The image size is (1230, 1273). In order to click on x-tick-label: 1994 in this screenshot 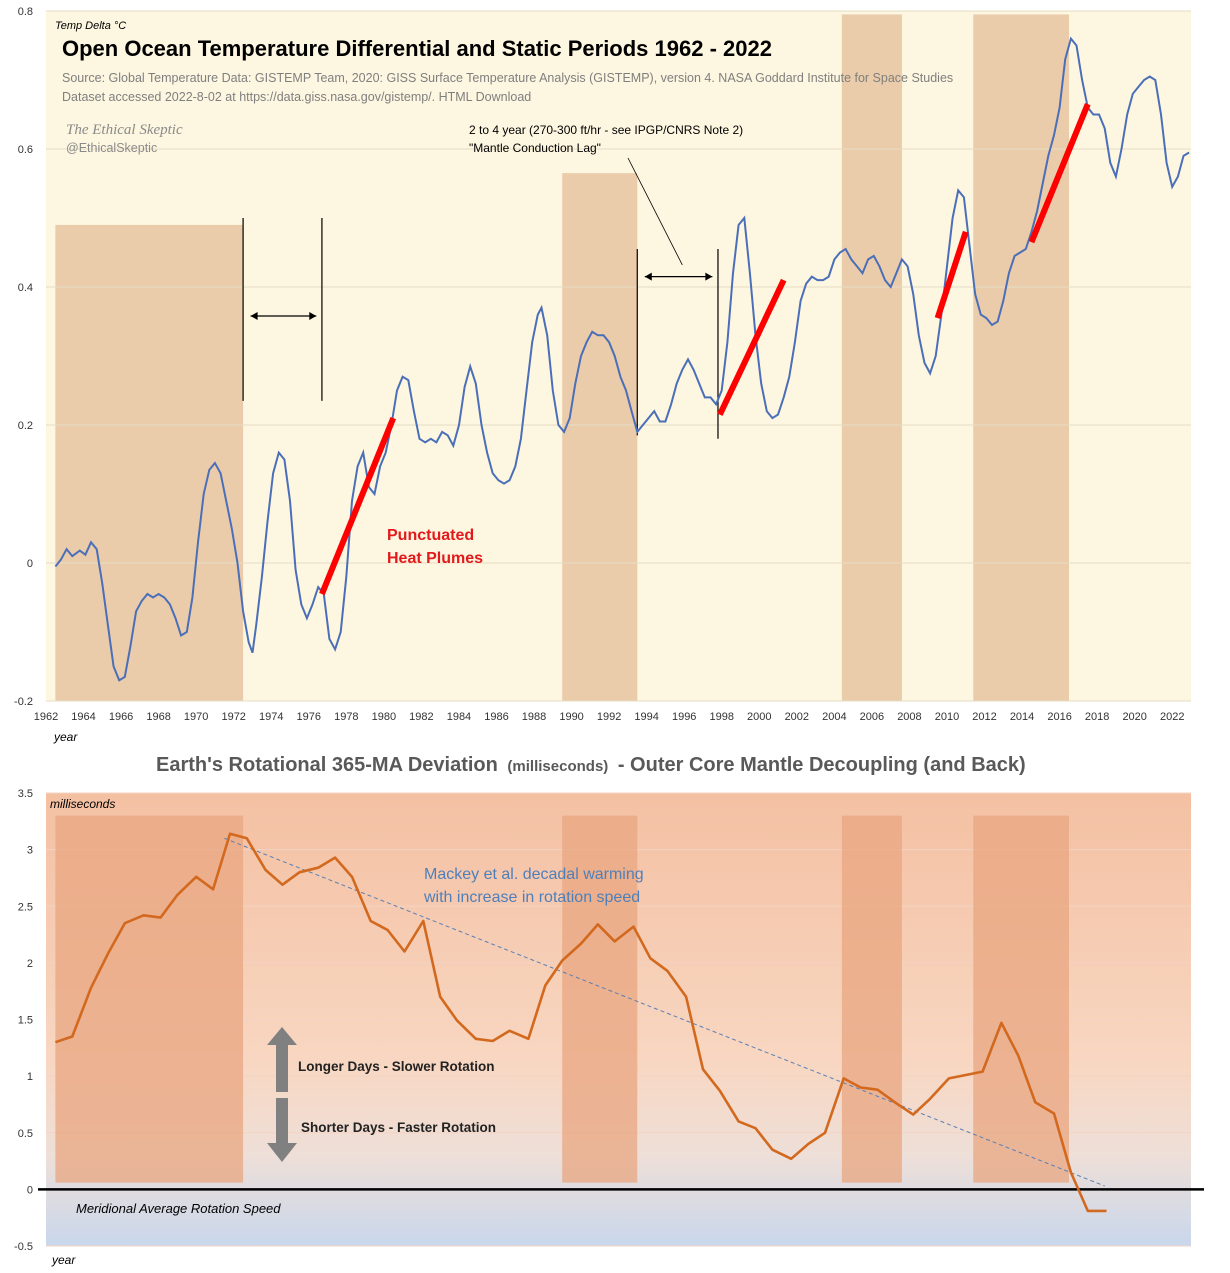, I will do `click(646, 717)`.